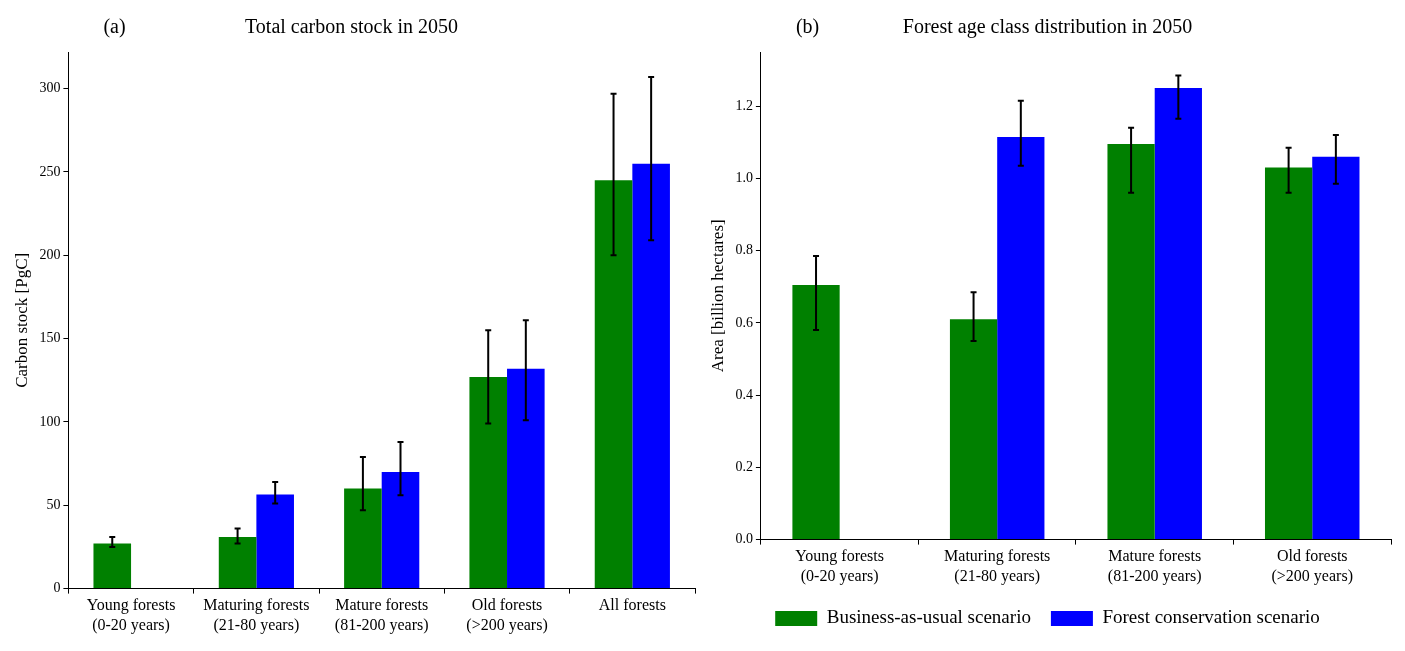  Describe the element at coordinates (744, 539) in the screenshot. I see `y-tick-label: 0.0` at that location.